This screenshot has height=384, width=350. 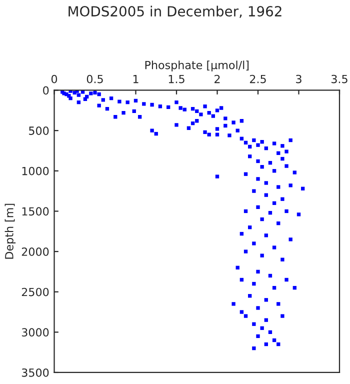 What do you see at coordinates (10, 231) in the screenshot?
I see `y-axis-title: Depth [m]` at bounding box center [10, 231].